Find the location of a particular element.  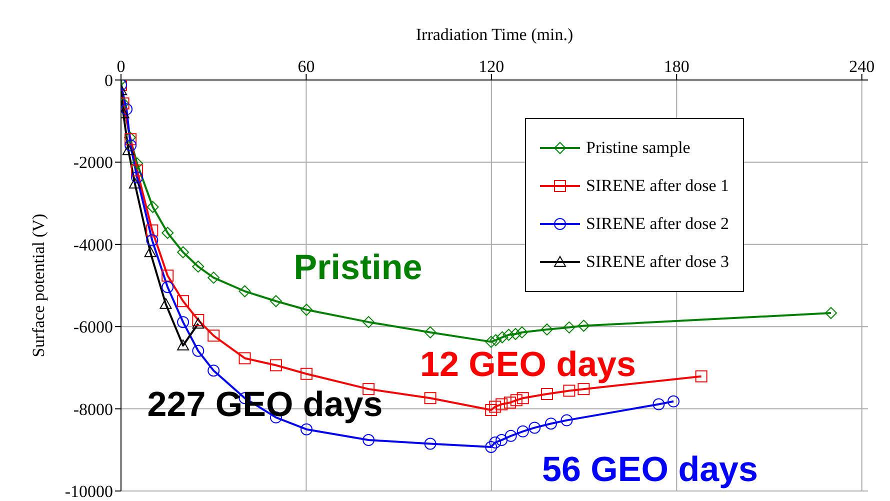

y-tick-label: -2000 is located at coordinates (93, 162).